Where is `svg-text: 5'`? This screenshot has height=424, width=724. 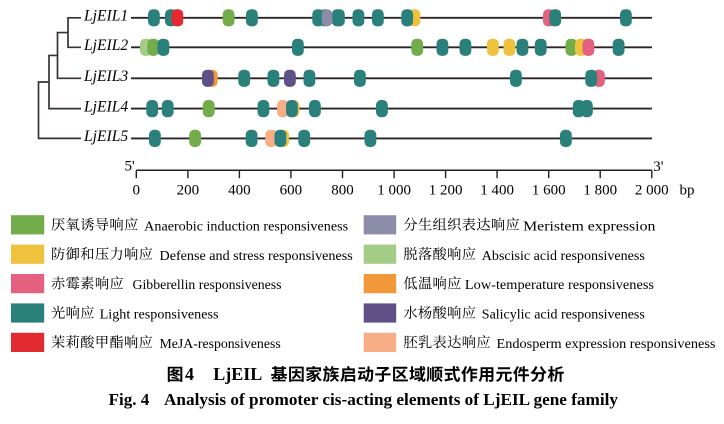 svg-text: 5' is located at coordinates (130, 166).